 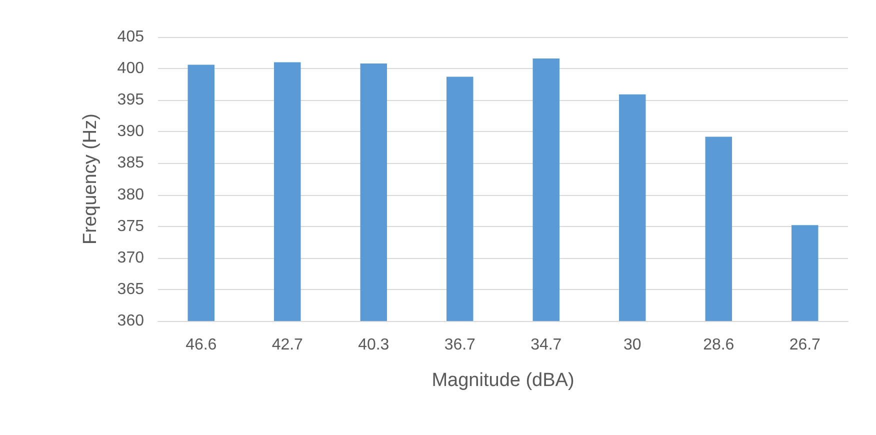 What do you see at coordinates (130, 257) in the screenshot?
I see `y-tick-label: 370` at bounding box center [130, 257].